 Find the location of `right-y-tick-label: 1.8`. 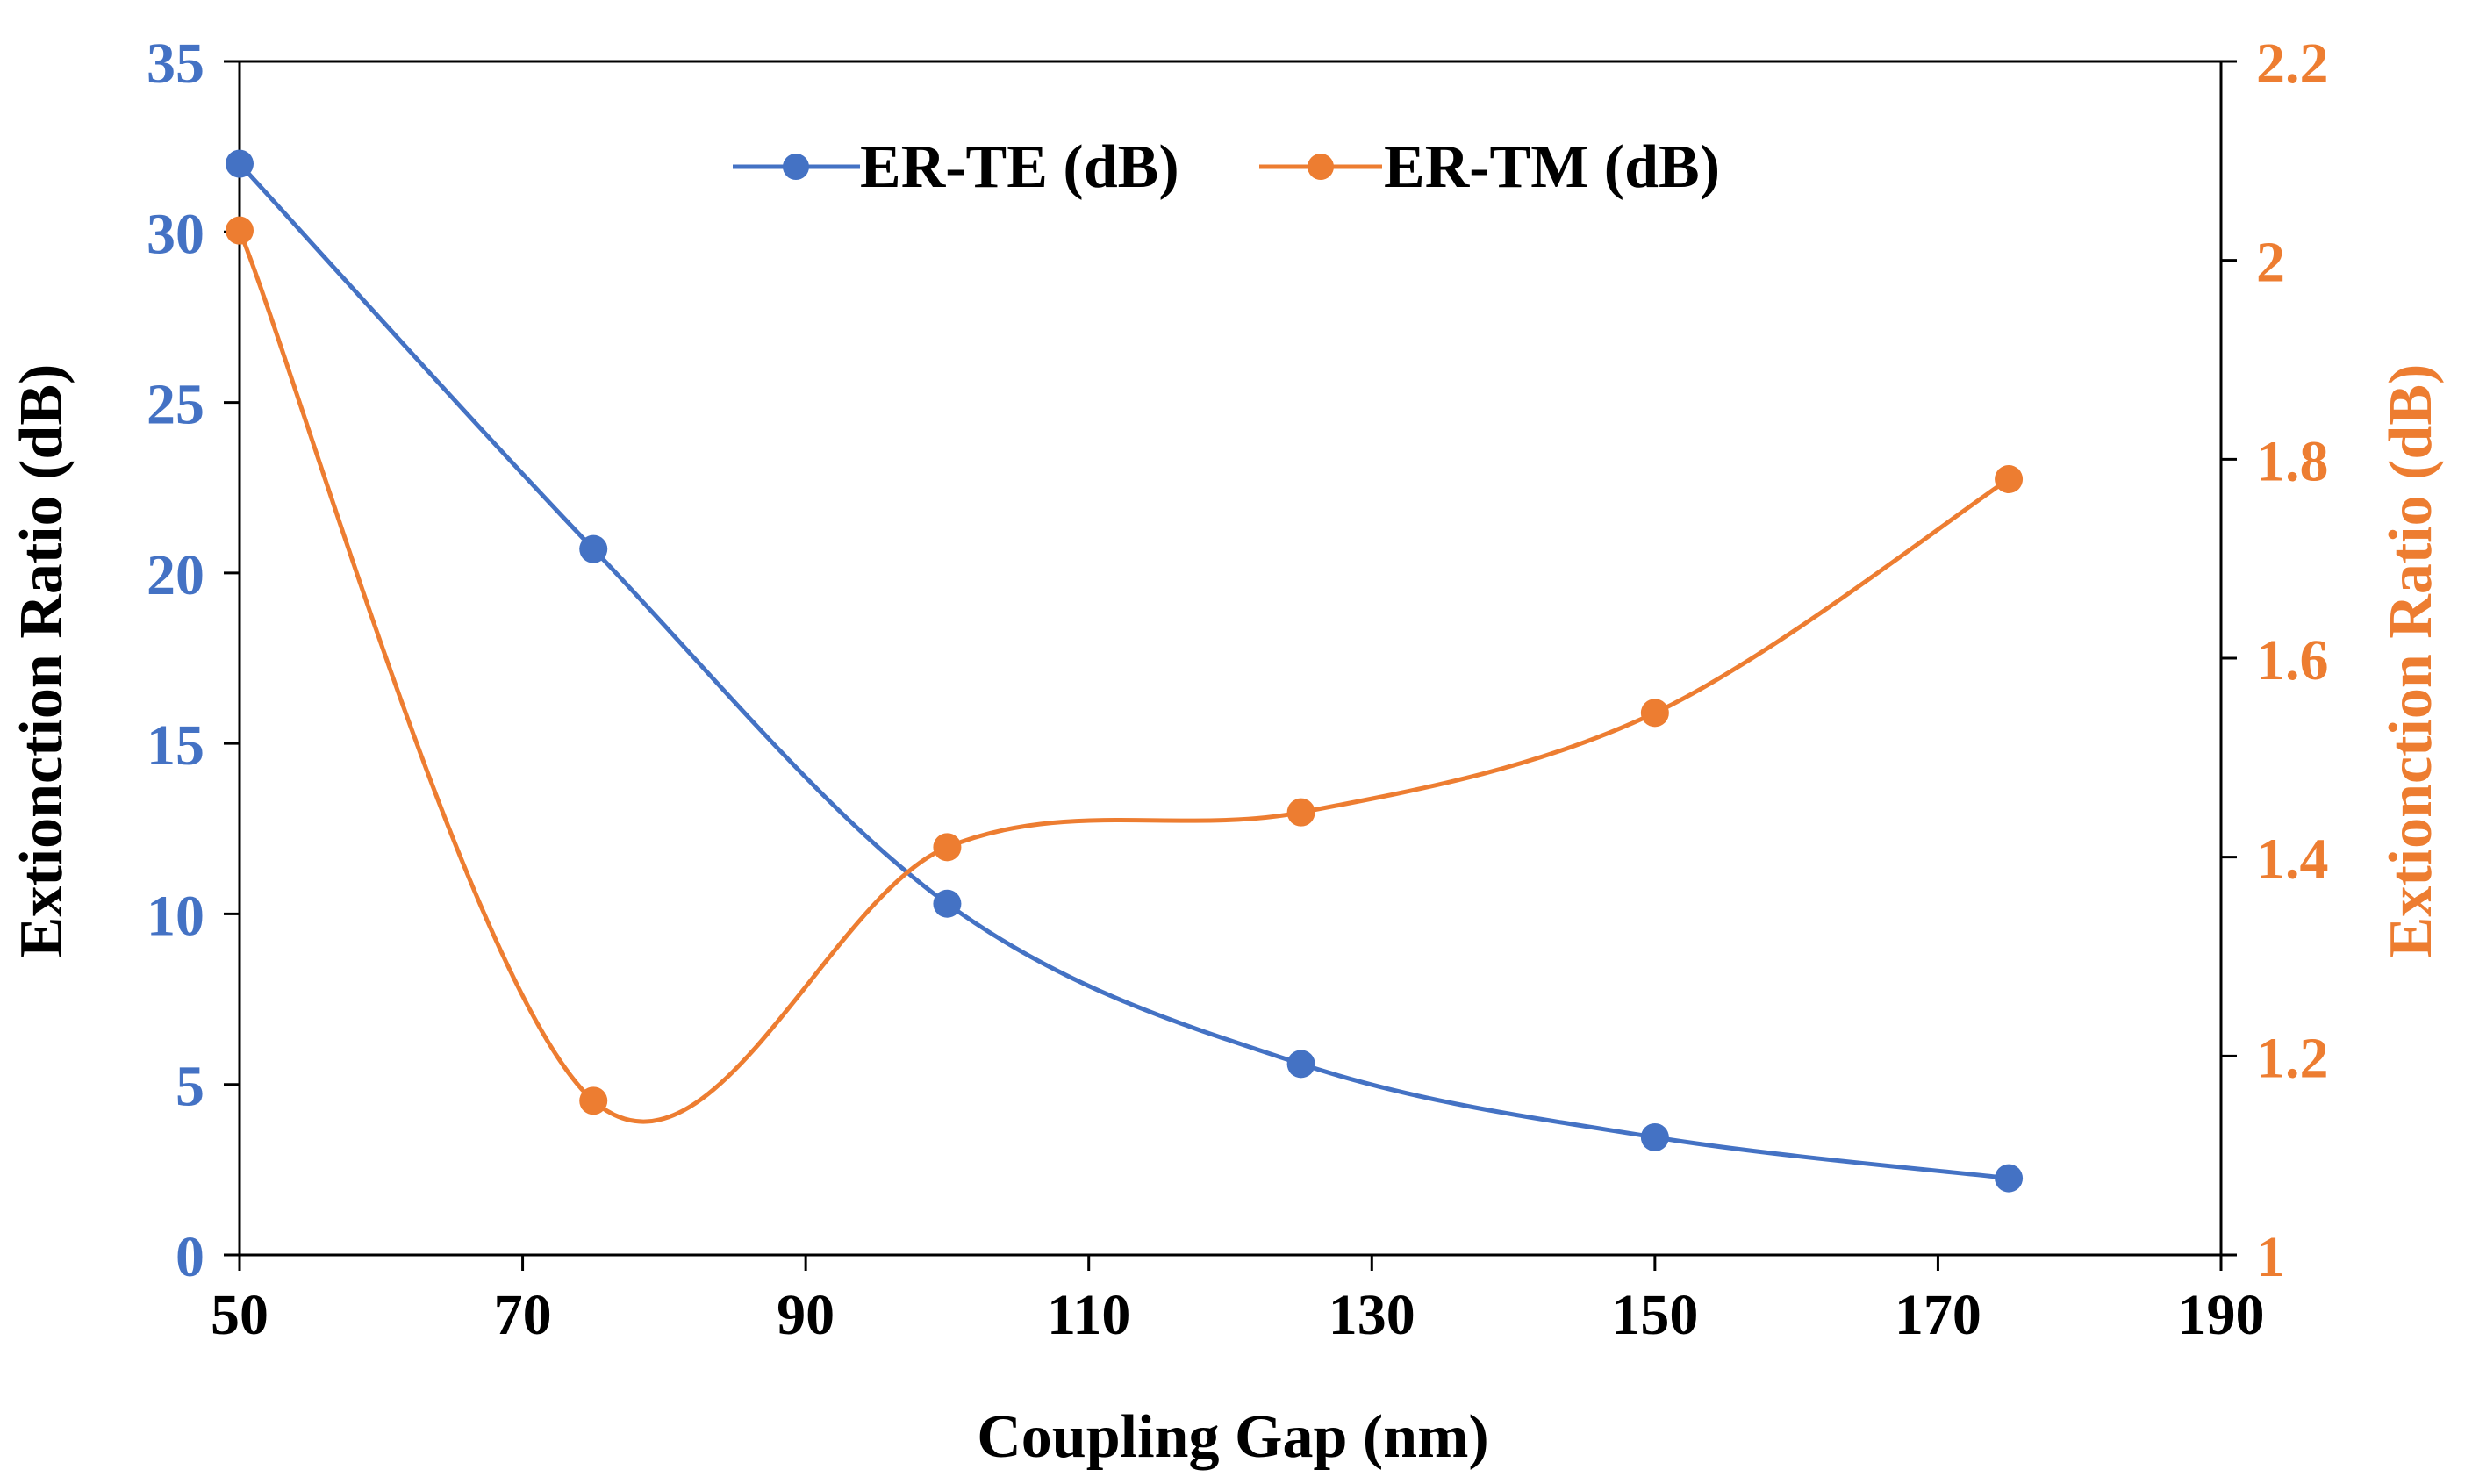

right-y-tick-label: 1.8 is located at coordinates (2292, 461).